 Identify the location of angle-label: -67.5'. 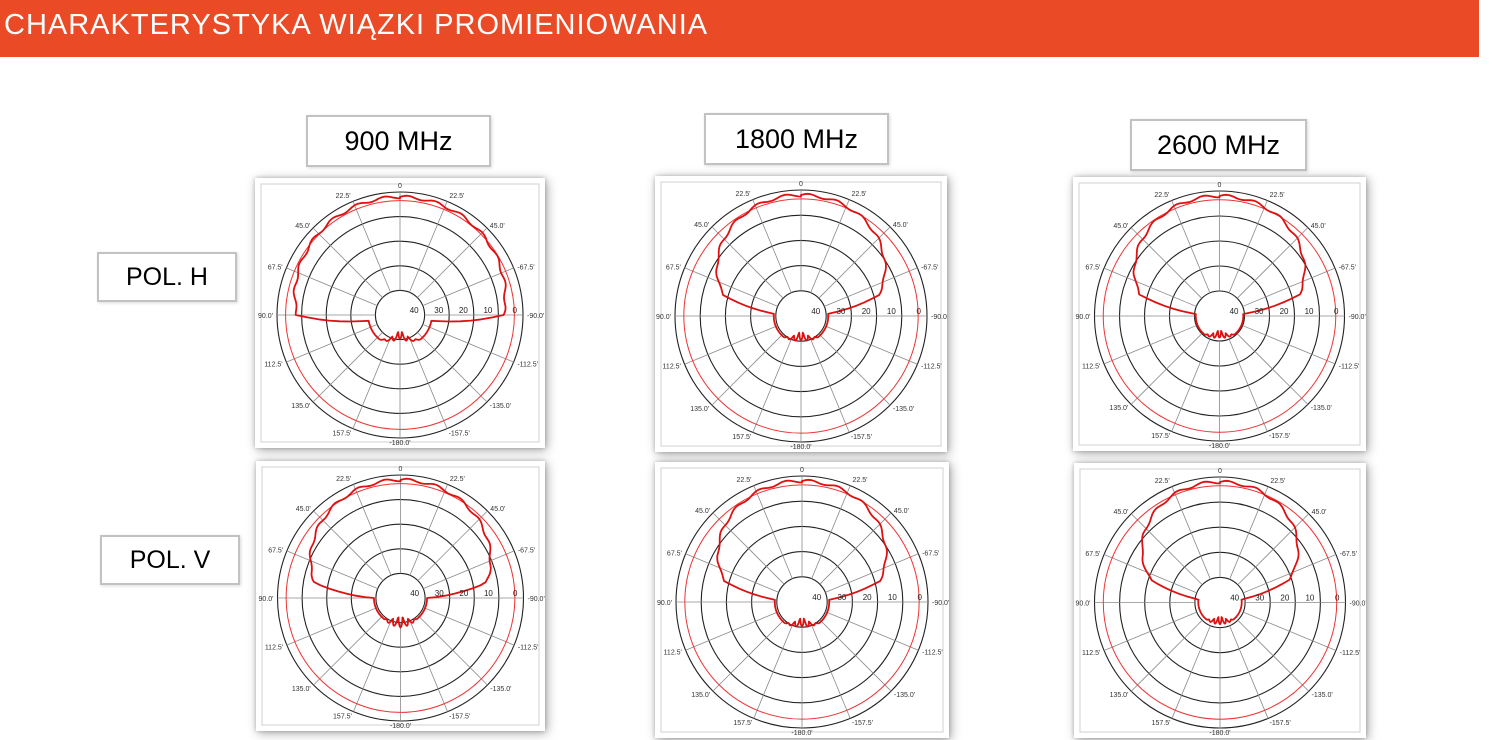
(1347, 268).